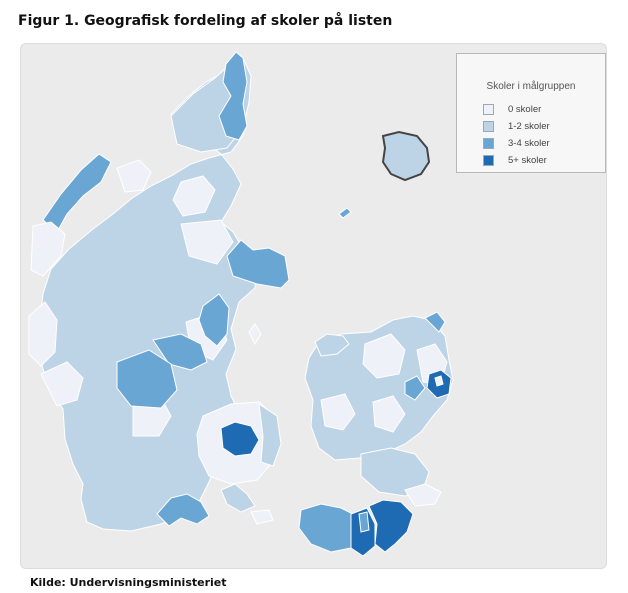 This screenshot has height=593, width=628. Describe the element at coordinates (332, 345) in the screenshot. I see `odsherred-region` at that location.